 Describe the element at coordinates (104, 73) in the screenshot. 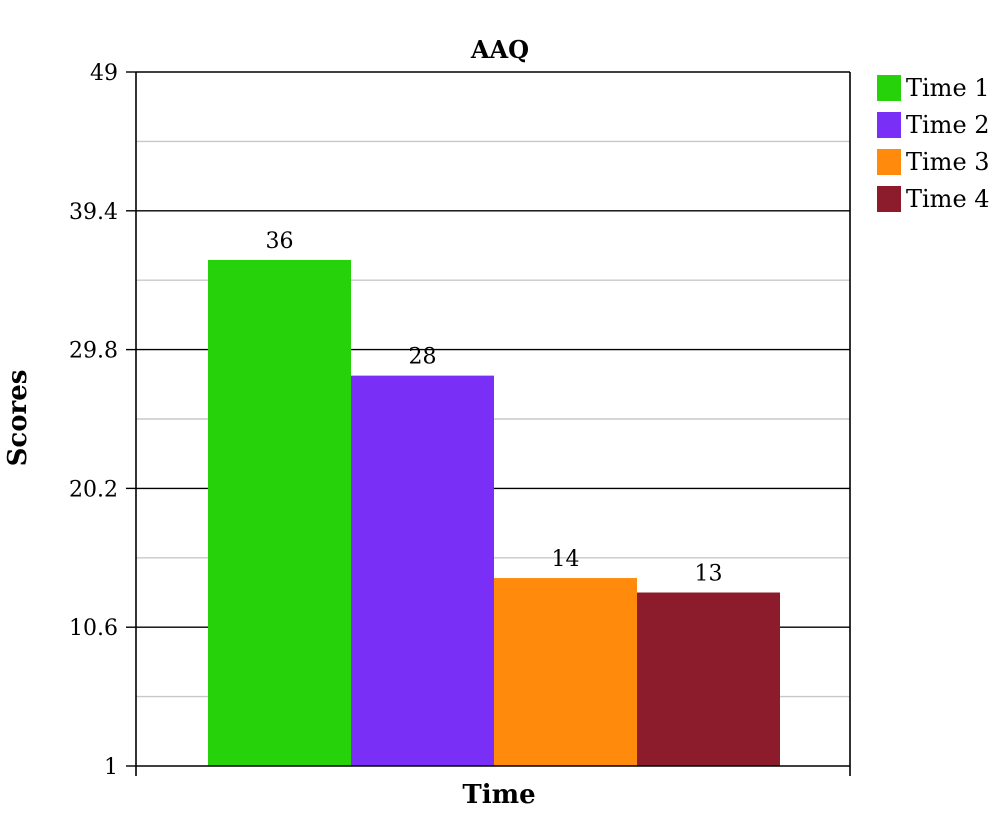

I see `y-tick-label: 49` at that location.